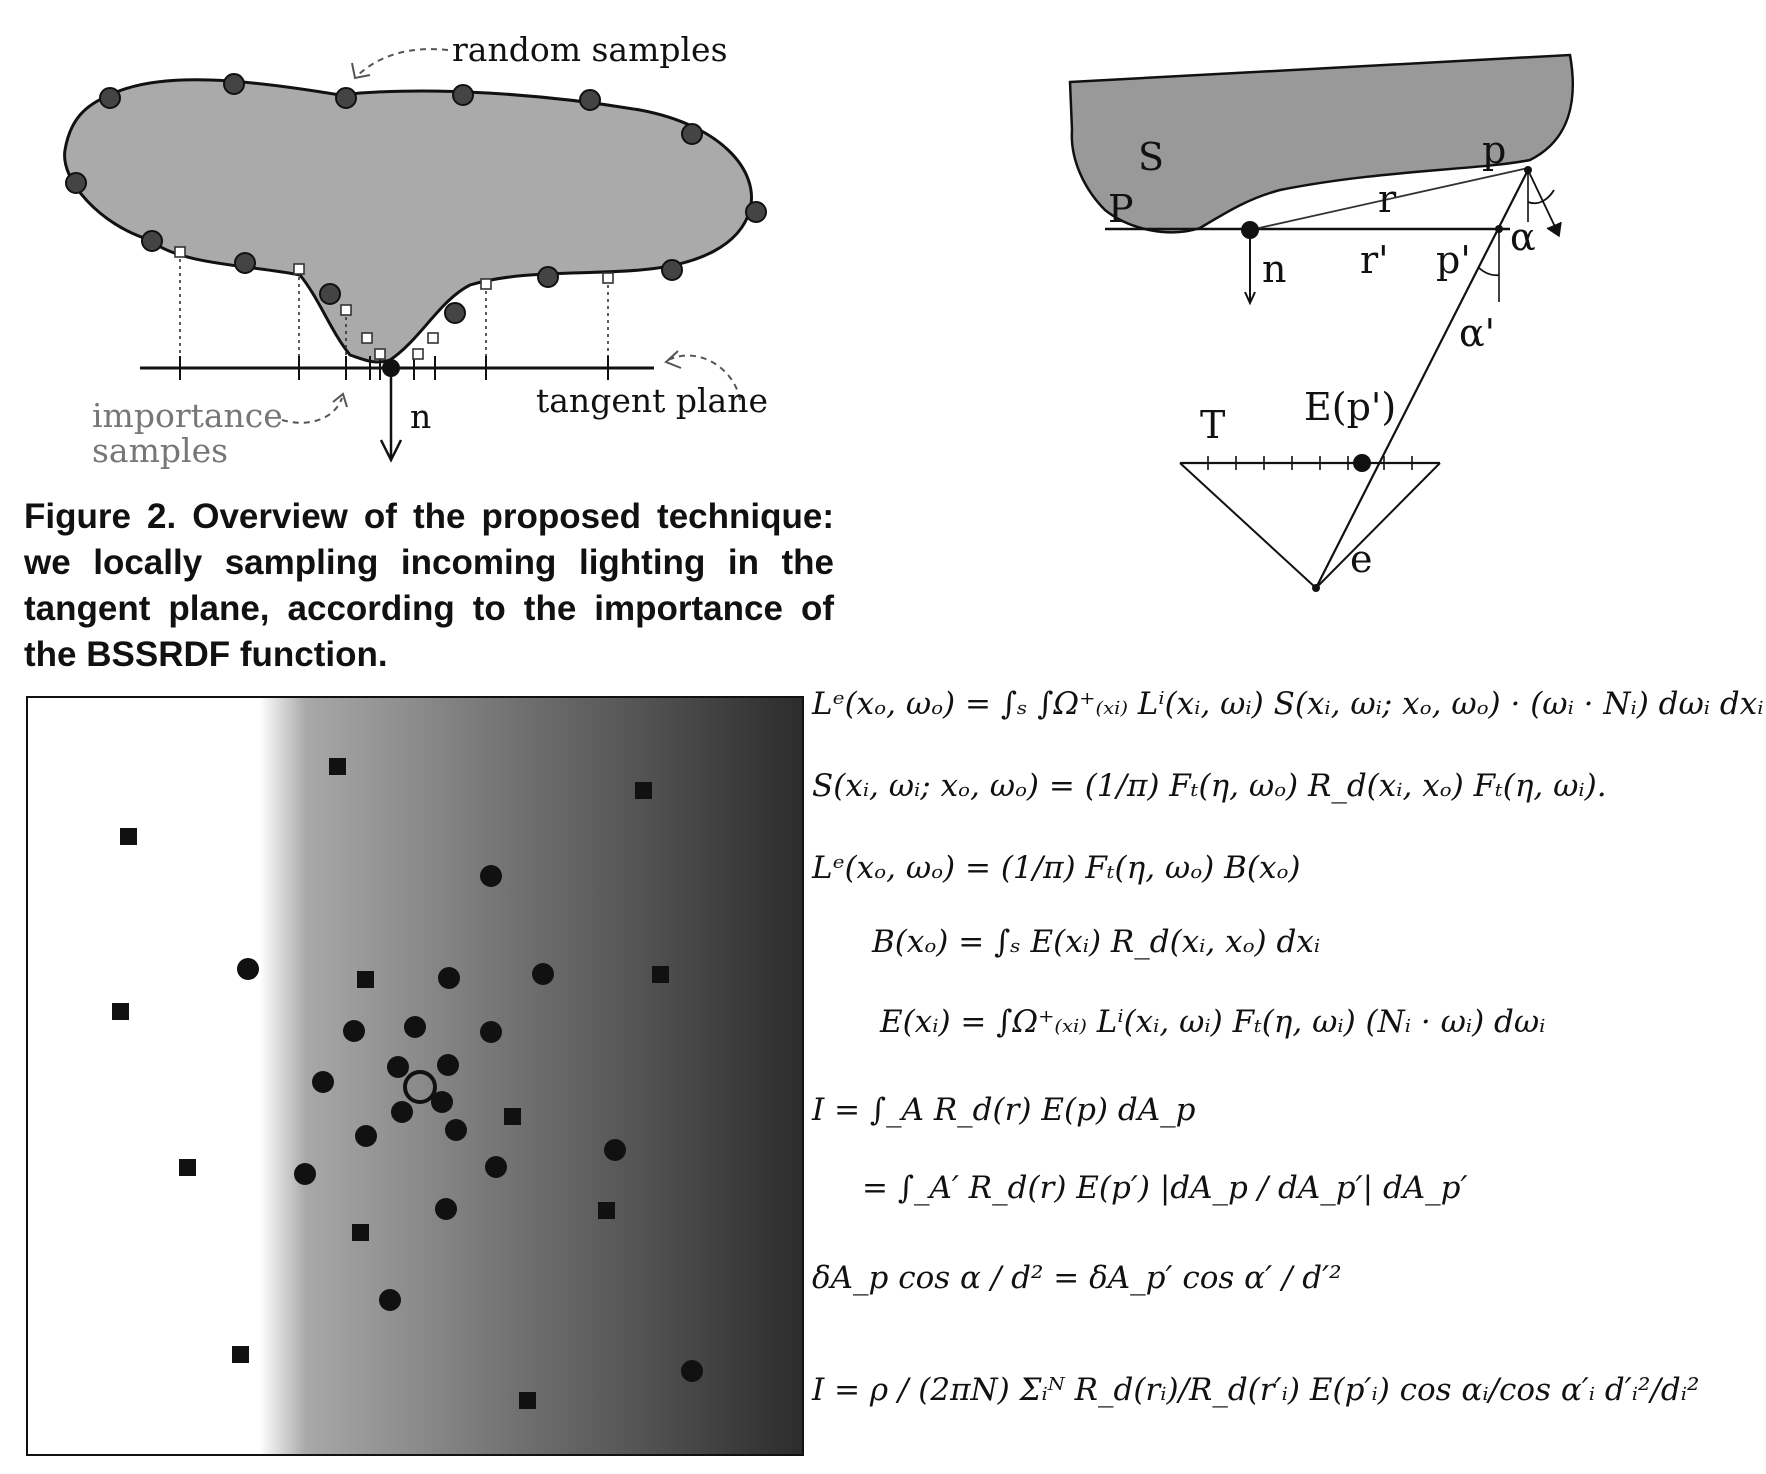 The image size is (1766, 1474). I want to click on equation-7: = ∫_A′ R_d(r) E(p′) |dA_p / dA_p′| dA_p′, so click(1165, 1188).